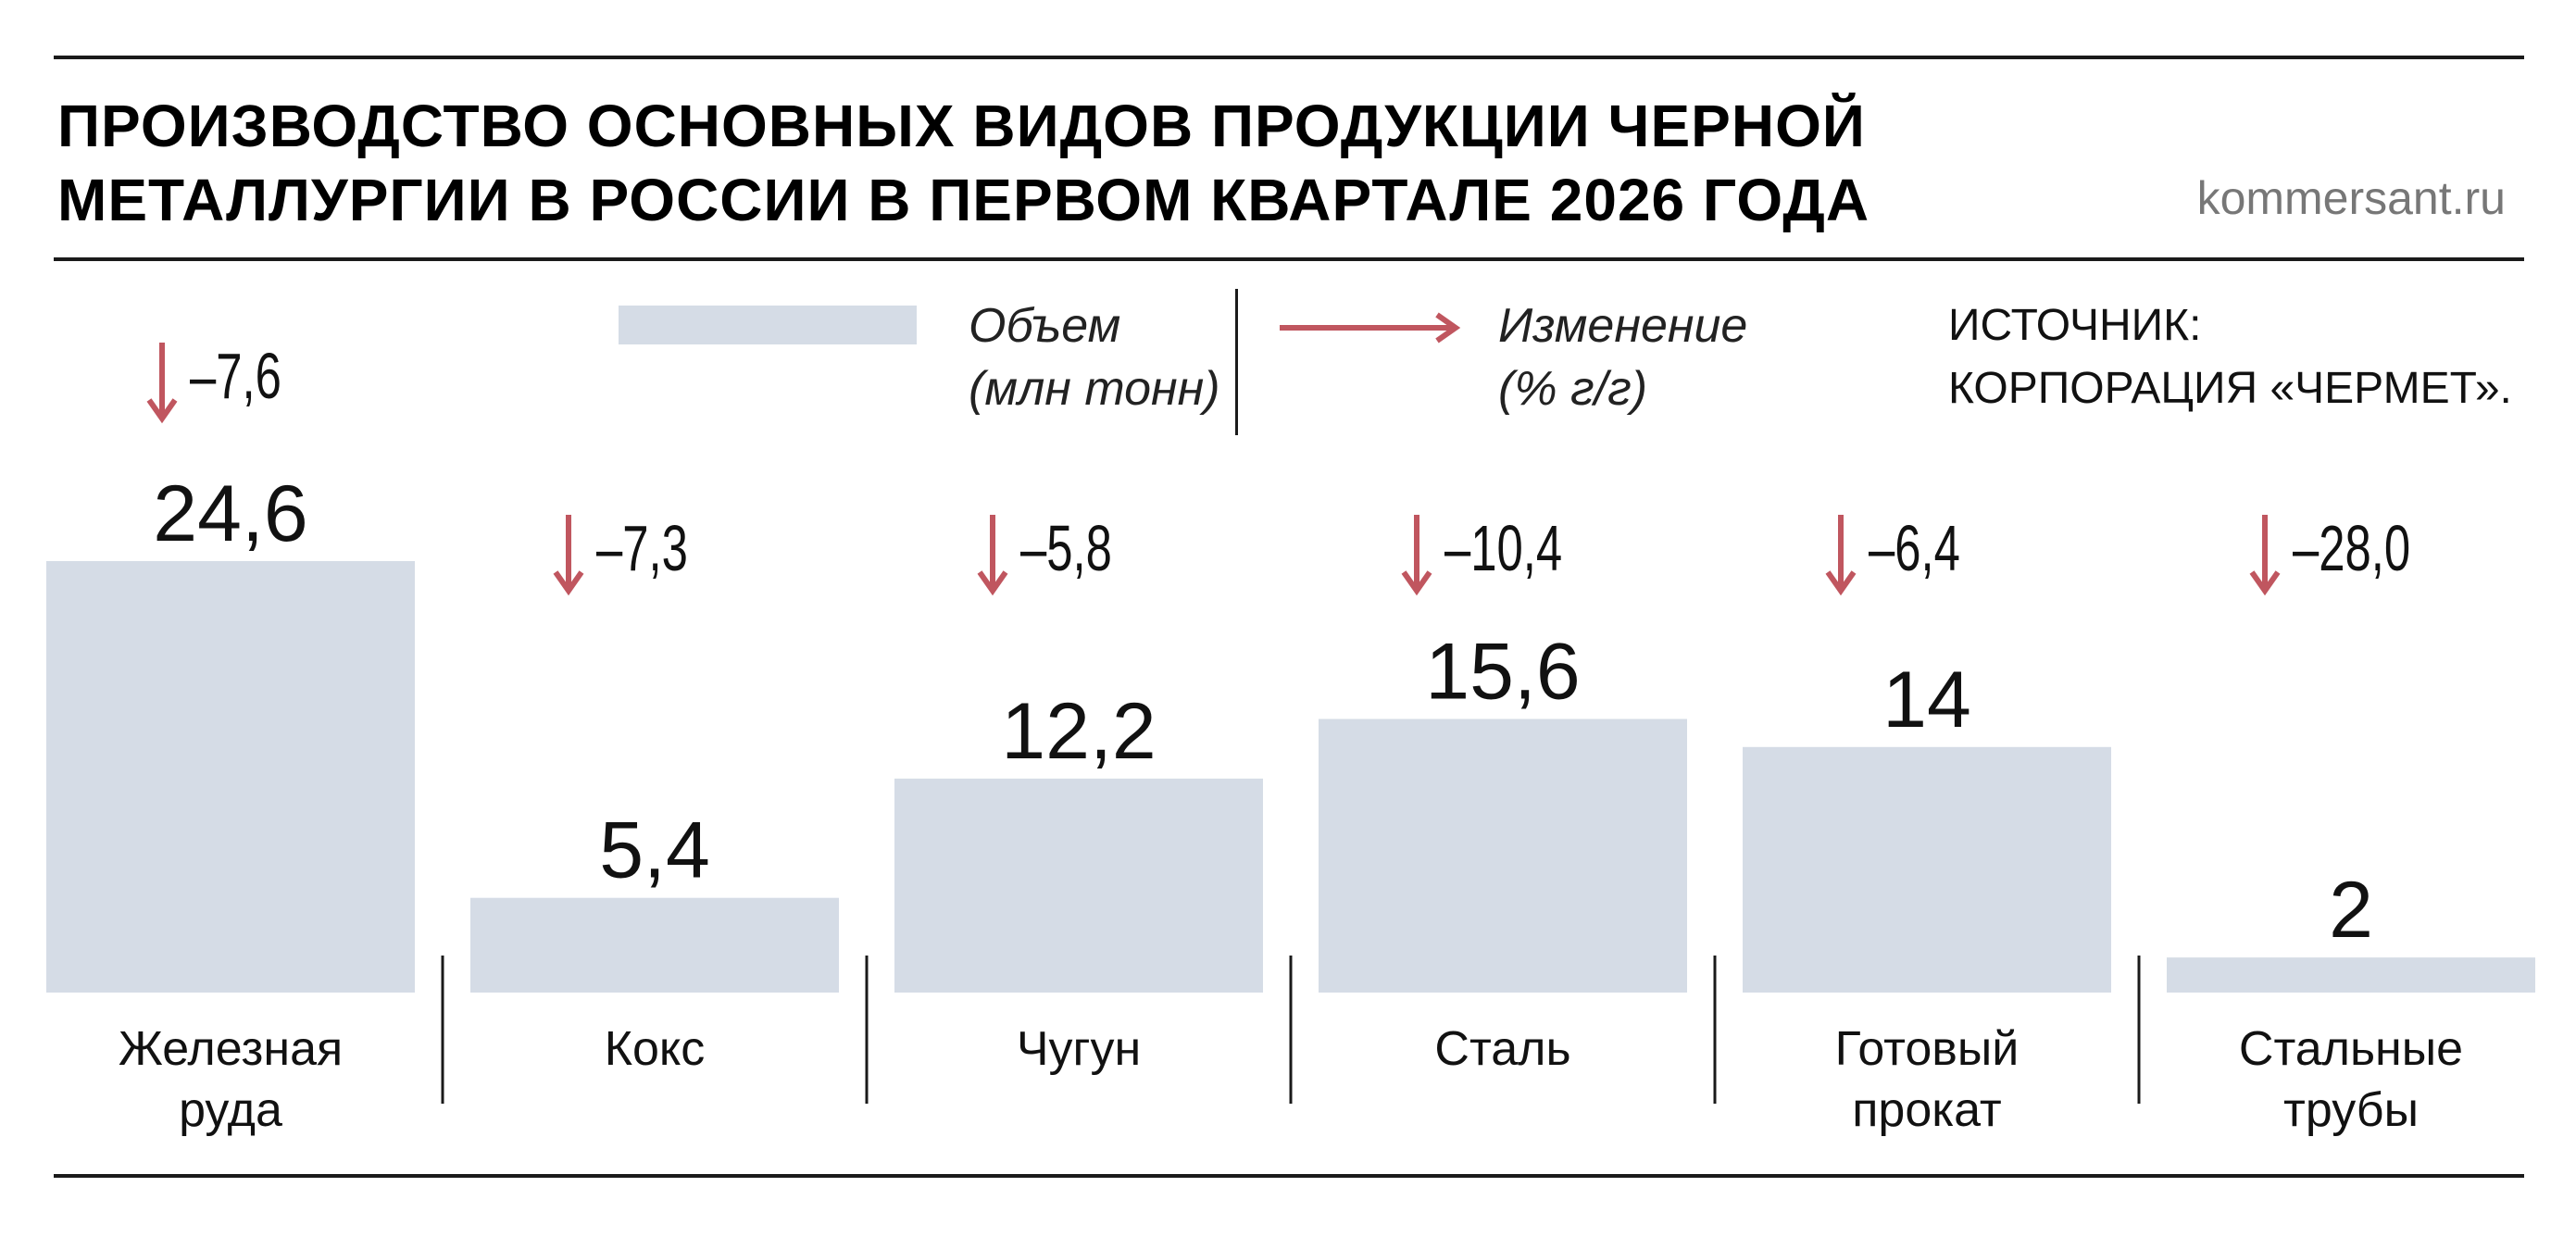 The height and width of the screenshot is (1237, 2576). I want to click on bottom-rule, so click(1289, 1176).